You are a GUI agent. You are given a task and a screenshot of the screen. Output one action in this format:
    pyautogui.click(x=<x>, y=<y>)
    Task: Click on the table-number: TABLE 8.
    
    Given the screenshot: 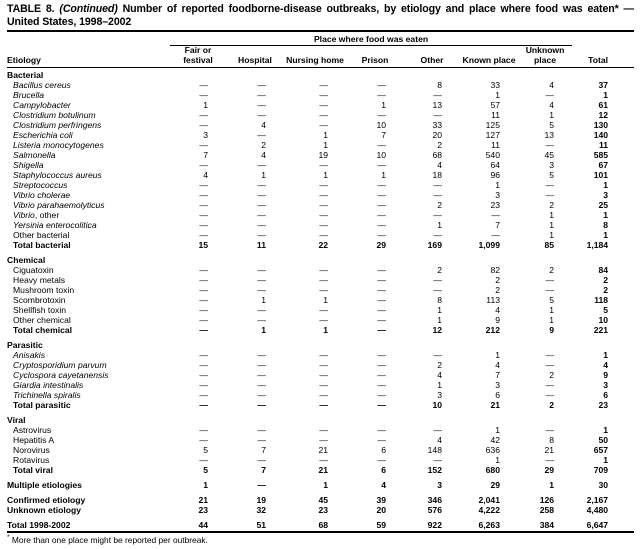 What is the action you would take?
    pyautogui.click(x=31, y=9)
    